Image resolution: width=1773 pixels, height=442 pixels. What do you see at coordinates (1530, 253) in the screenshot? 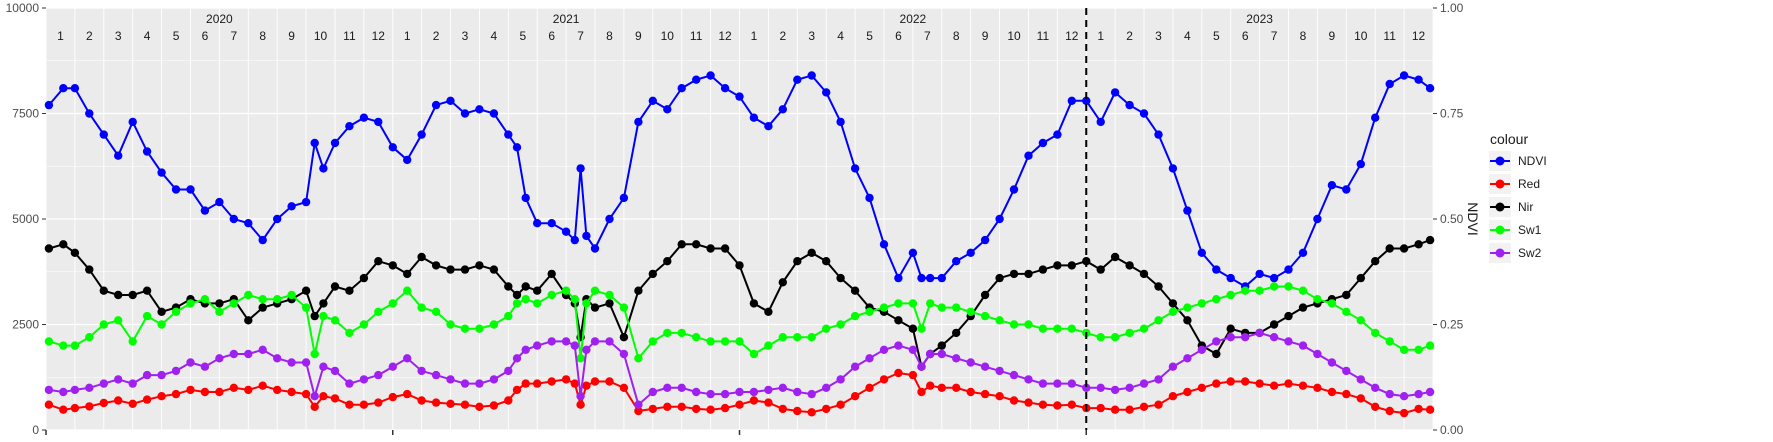
I see `legend-label: Sw2` at bounding box center [1530, 253].